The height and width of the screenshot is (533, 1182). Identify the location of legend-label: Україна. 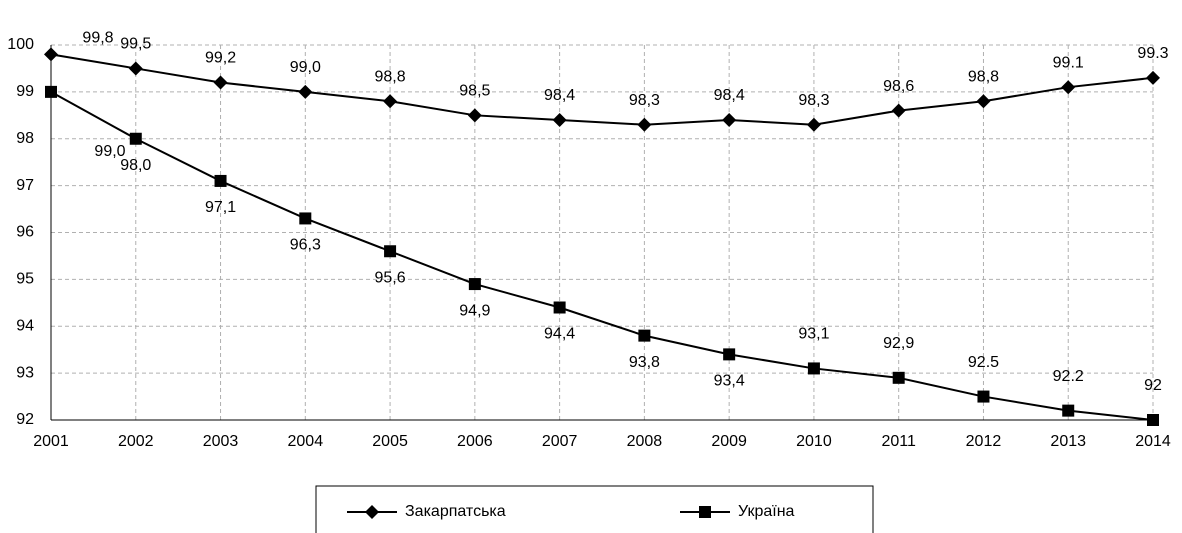
(766, 511).